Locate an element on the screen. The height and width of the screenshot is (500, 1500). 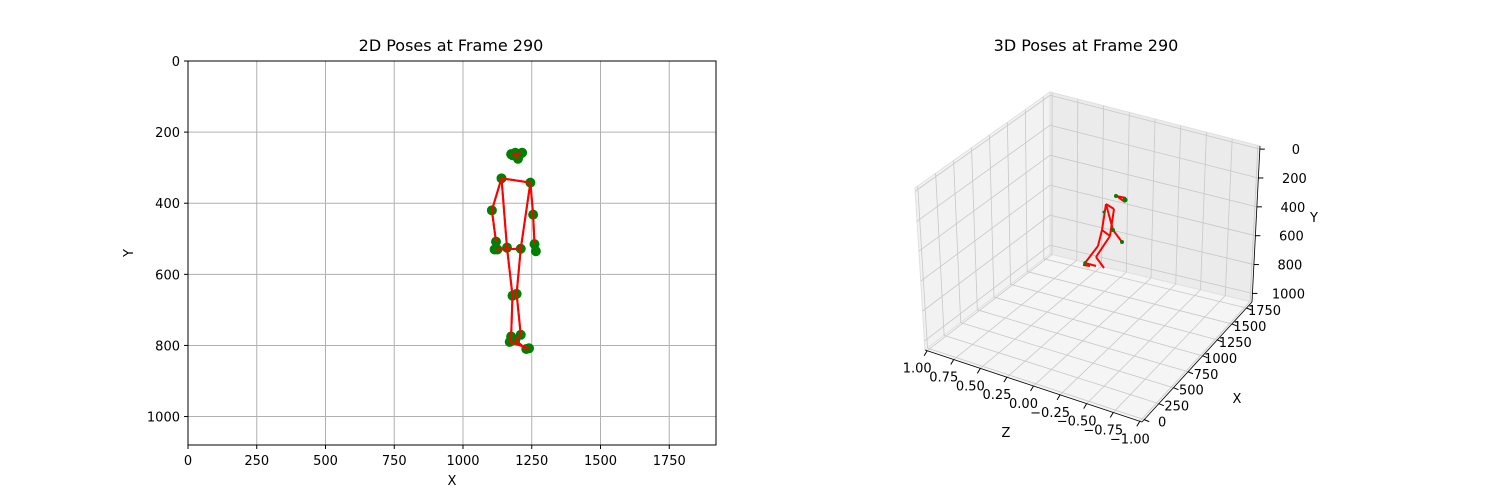
y-tick-label: 800 is located at coordinates (167, 346).